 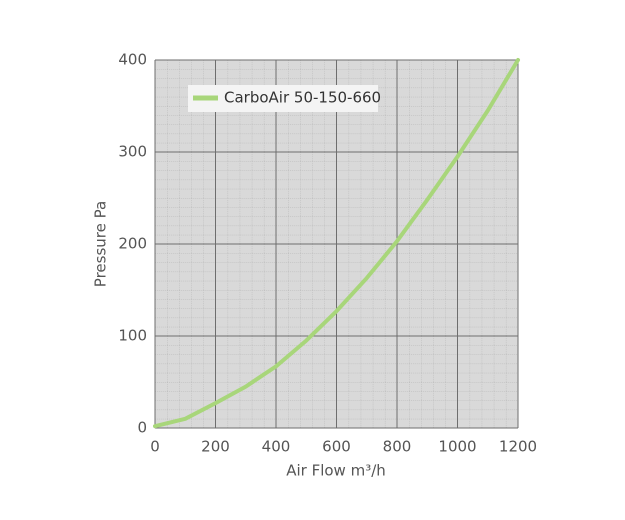 I want to click on x-tick-label: 1000, so click(x=457, y=447).